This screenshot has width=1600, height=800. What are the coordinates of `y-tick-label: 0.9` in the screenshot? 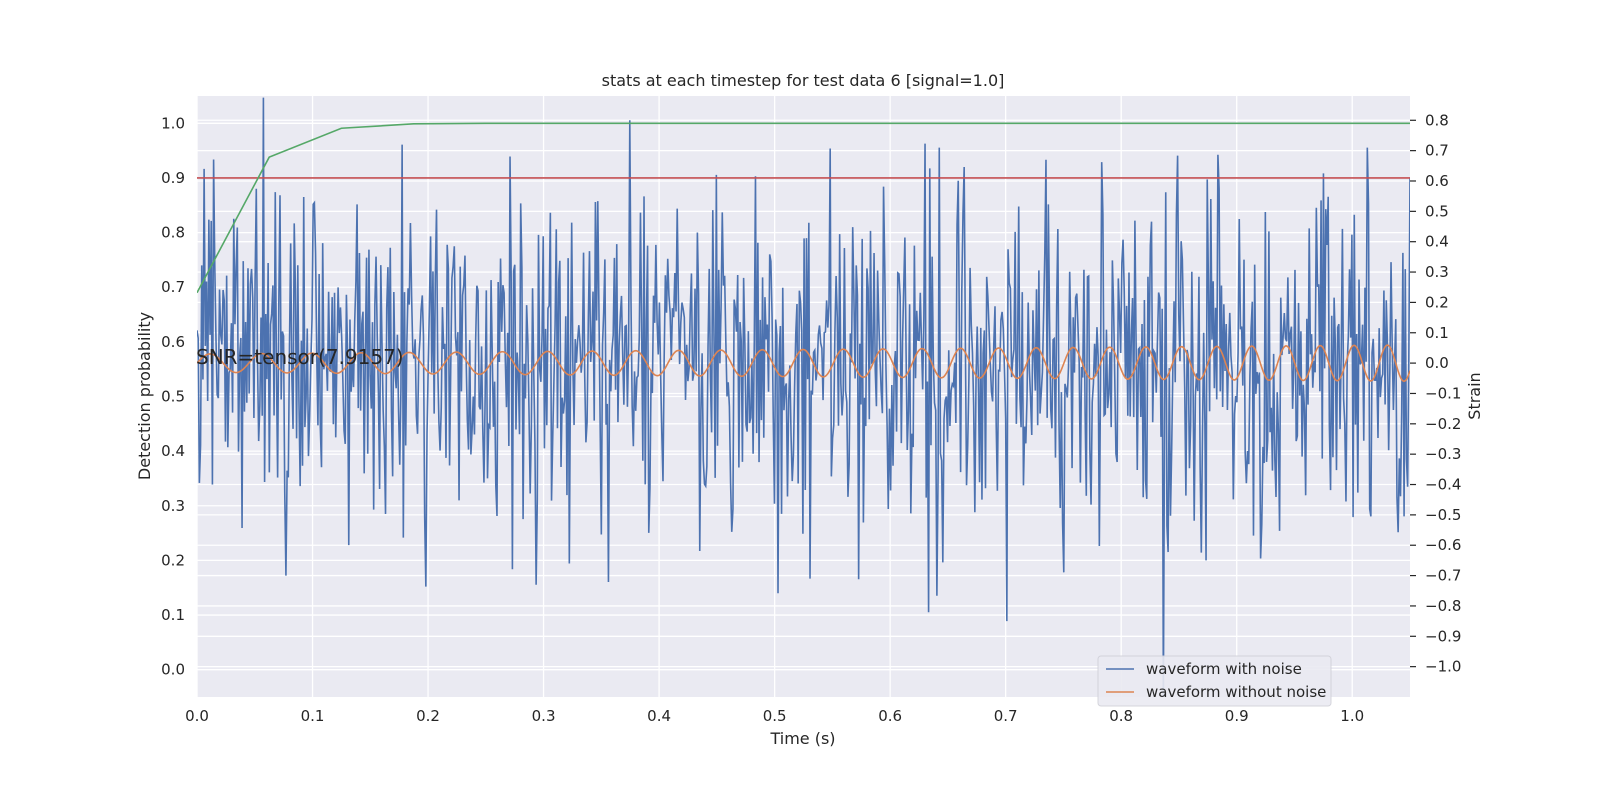 It's located at (173, 178).